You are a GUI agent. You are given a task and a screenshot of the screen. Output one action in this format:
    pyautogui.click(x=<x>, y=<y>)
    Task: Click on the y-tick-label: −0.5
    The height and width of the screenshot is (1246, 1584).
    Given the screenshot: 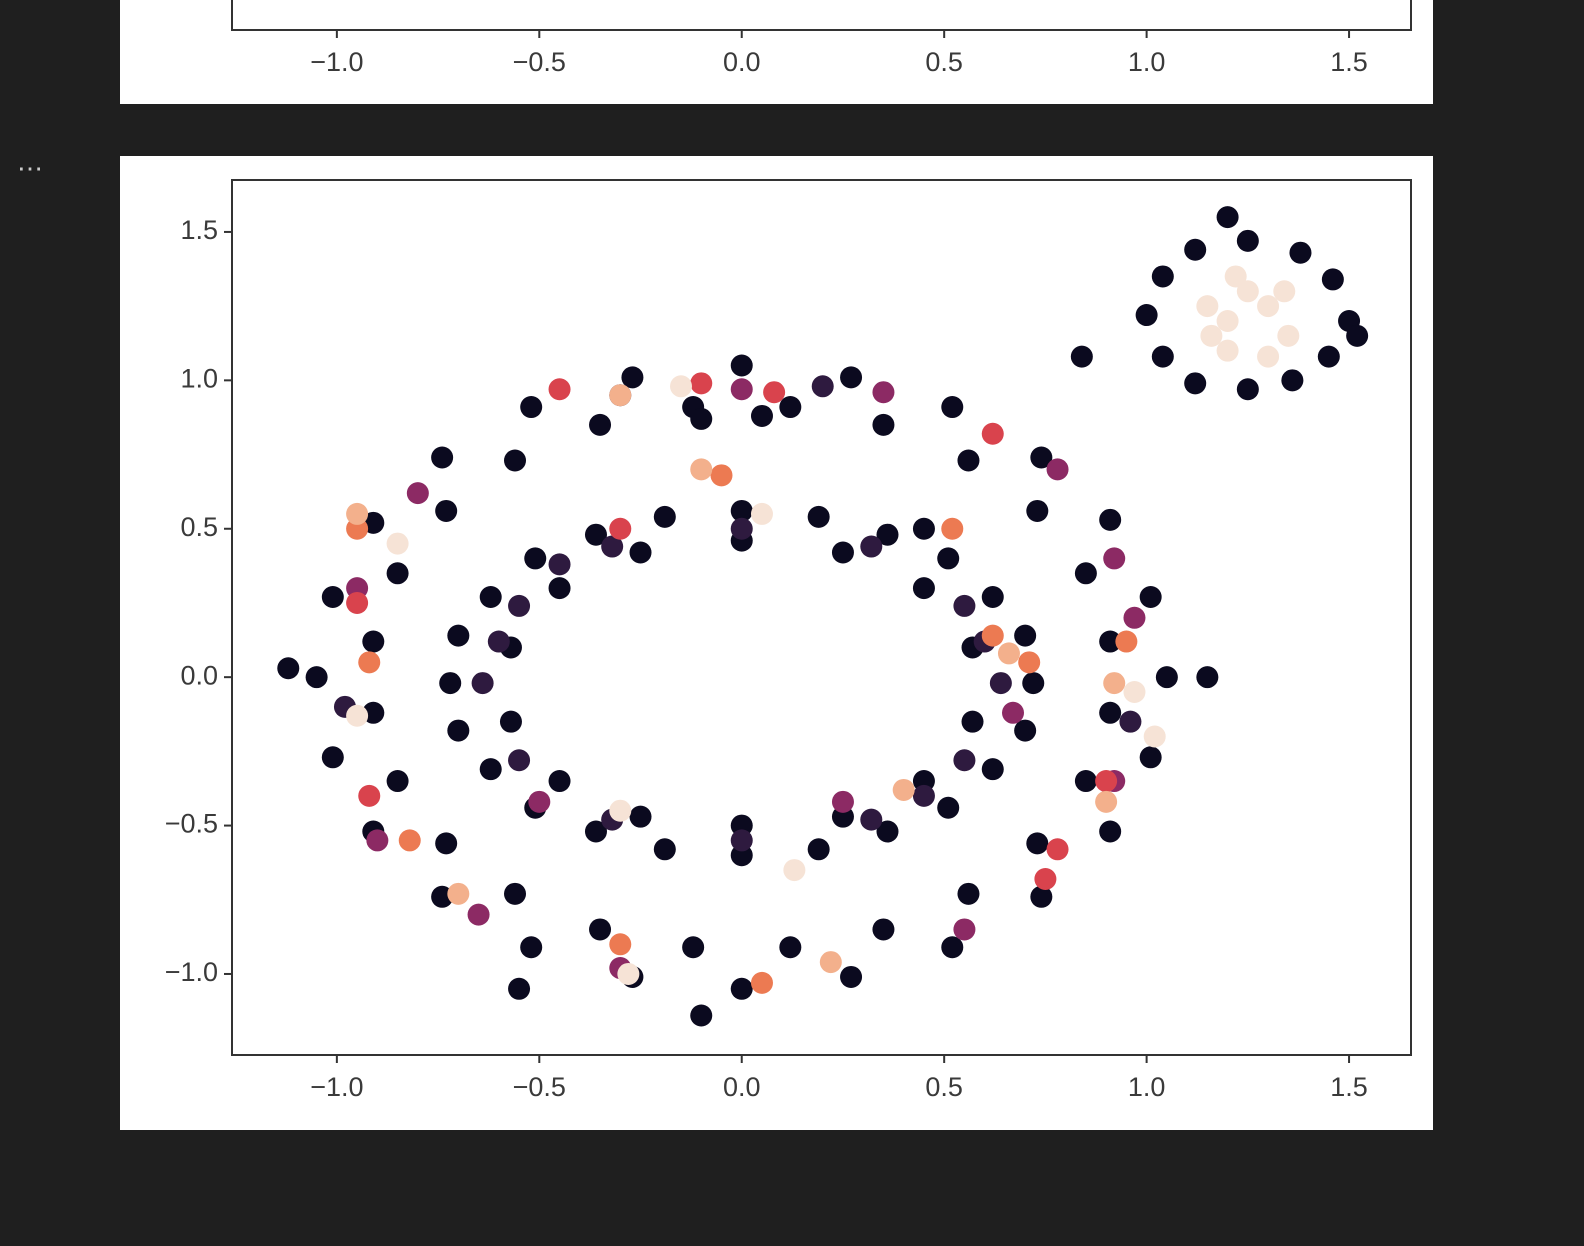 What is the action you would take?
    pyautogui.click(x=191, y=824)
    